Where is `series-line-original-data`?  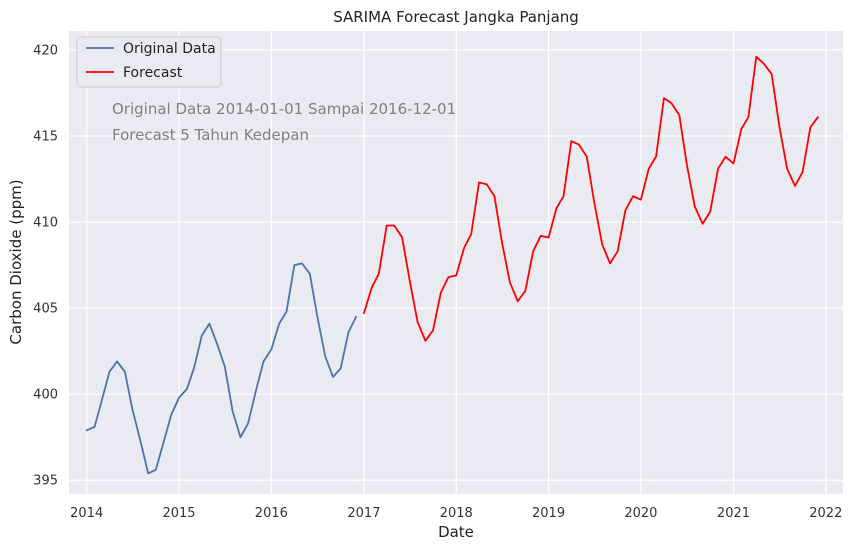
series-line-original-data is located at coordinates (221, 368).